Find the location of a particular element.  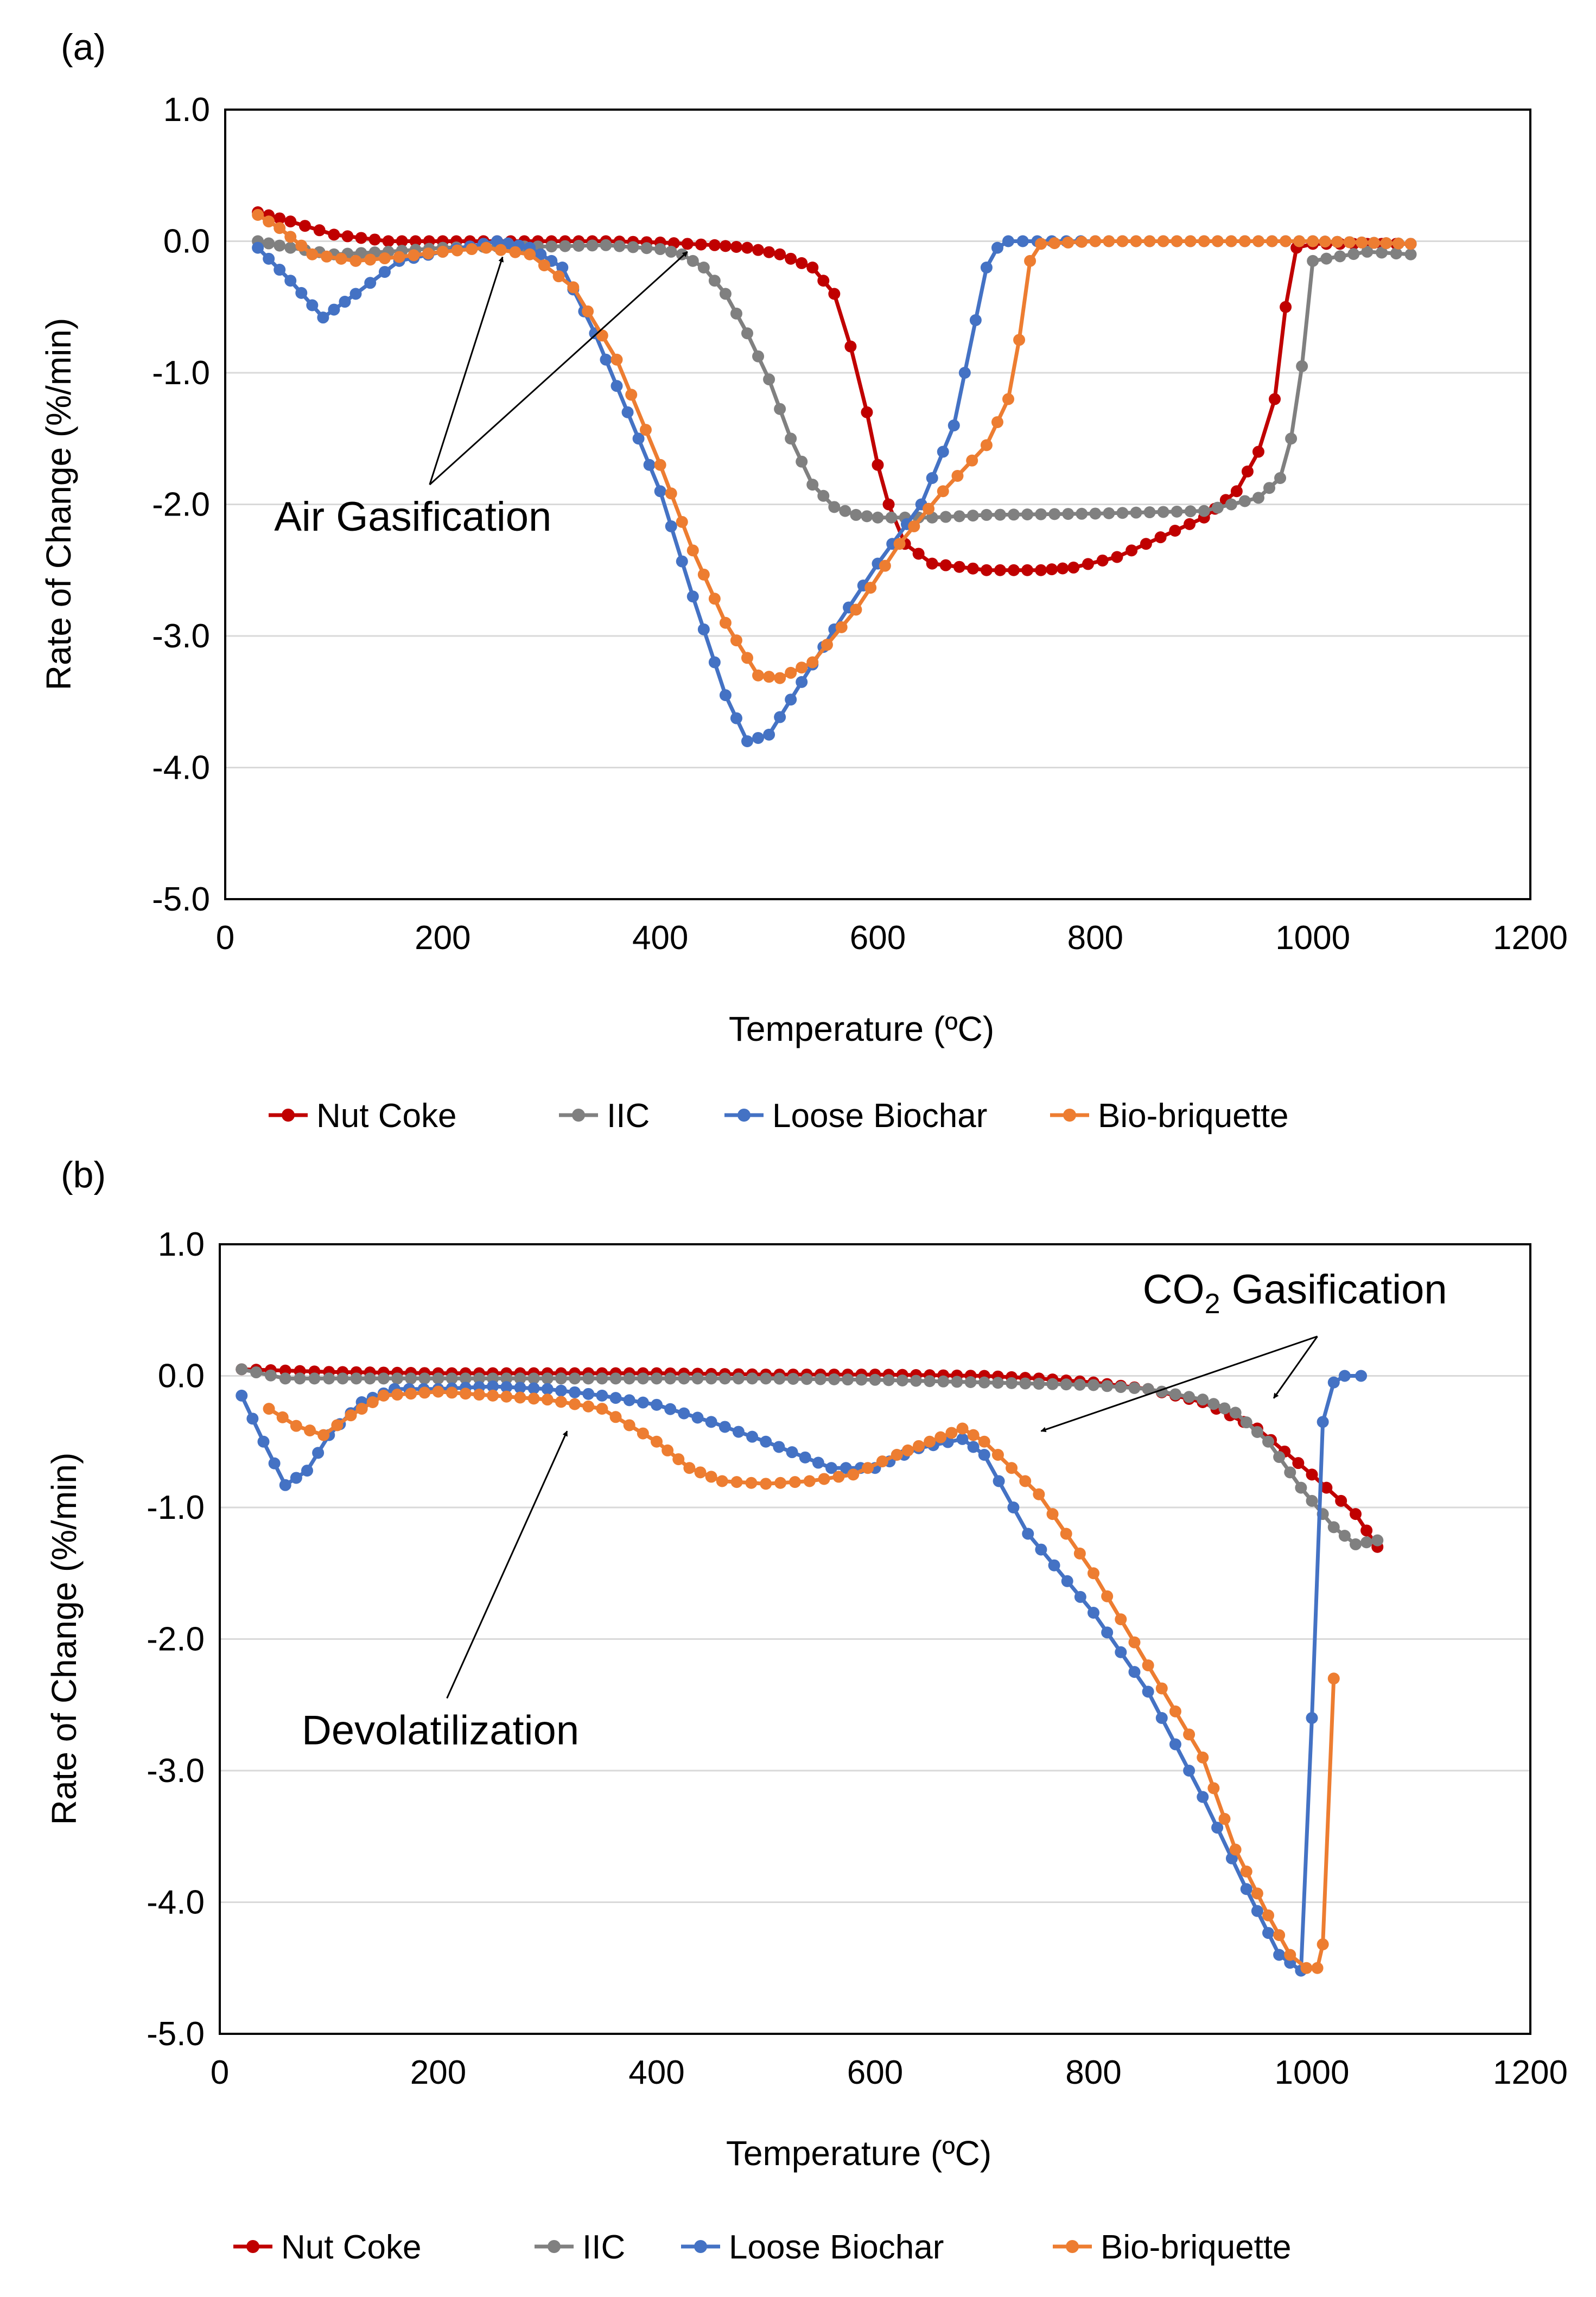

legend-label: Loose Biochar is located at coordinates (879, 1116).